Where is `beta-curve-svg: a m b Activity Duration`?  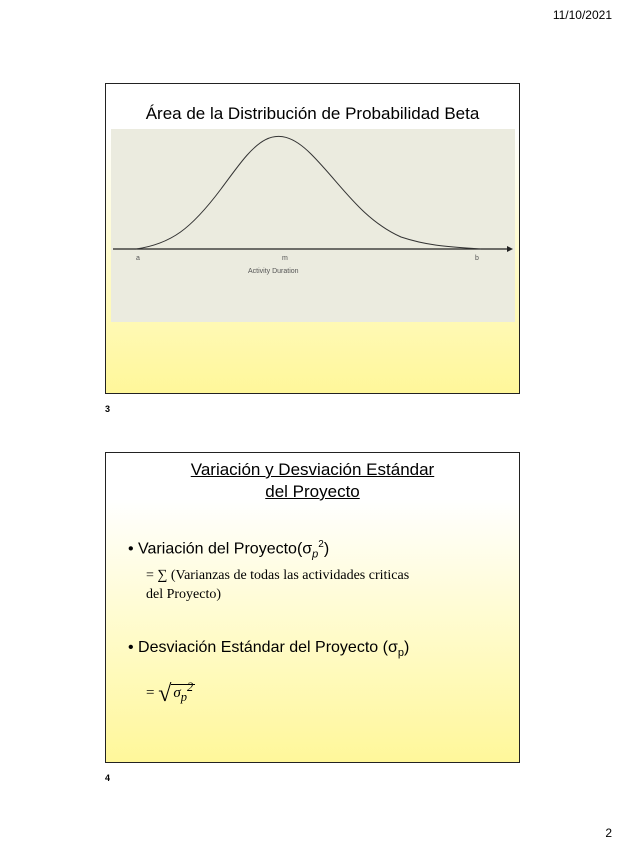
beta-curve-svg: a m b Activity Duration is located at coordinates (313, 205).